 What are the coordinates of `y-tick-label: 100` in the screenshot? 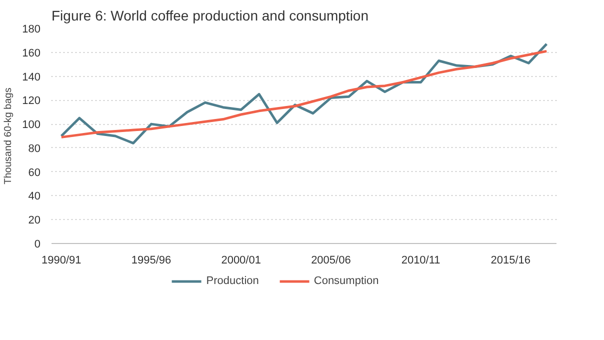 It's located at (31, 125).